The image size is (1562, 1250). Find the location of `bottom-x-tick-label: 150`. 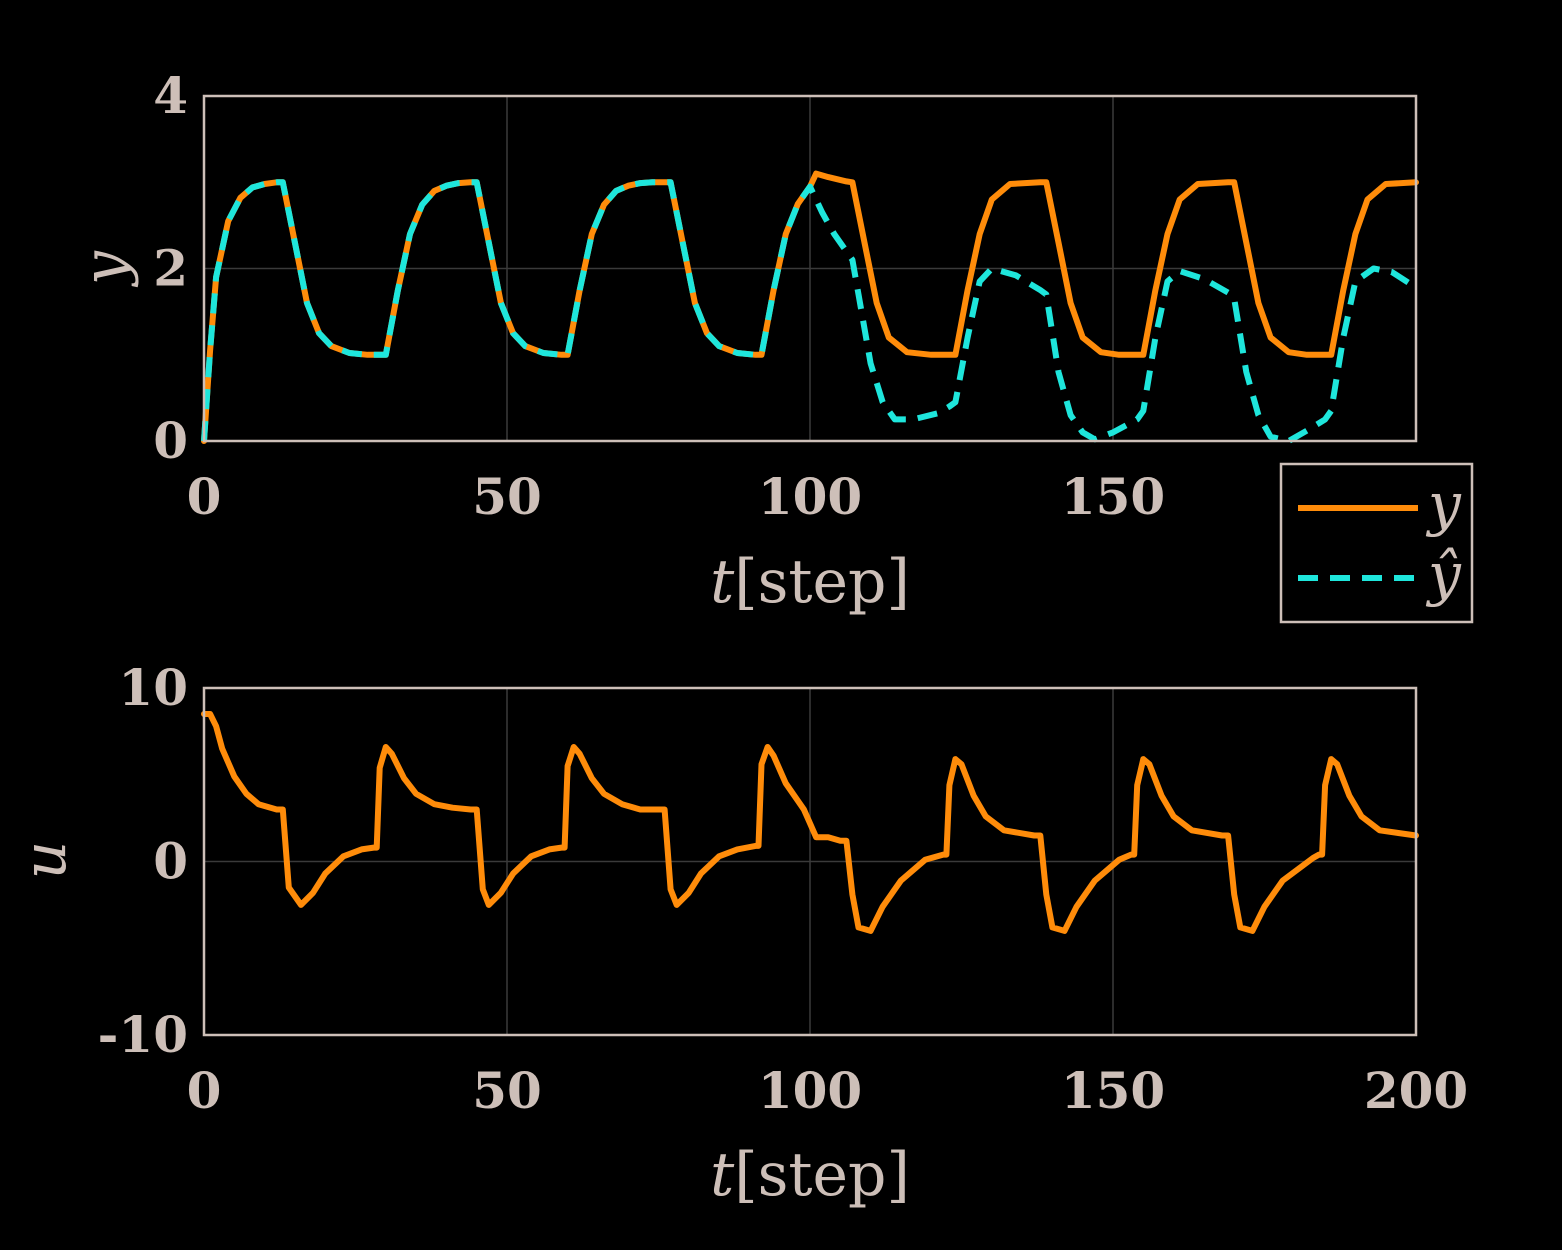

bottom-x-tick-label: 150 is located at coordinates (1113, 1090).